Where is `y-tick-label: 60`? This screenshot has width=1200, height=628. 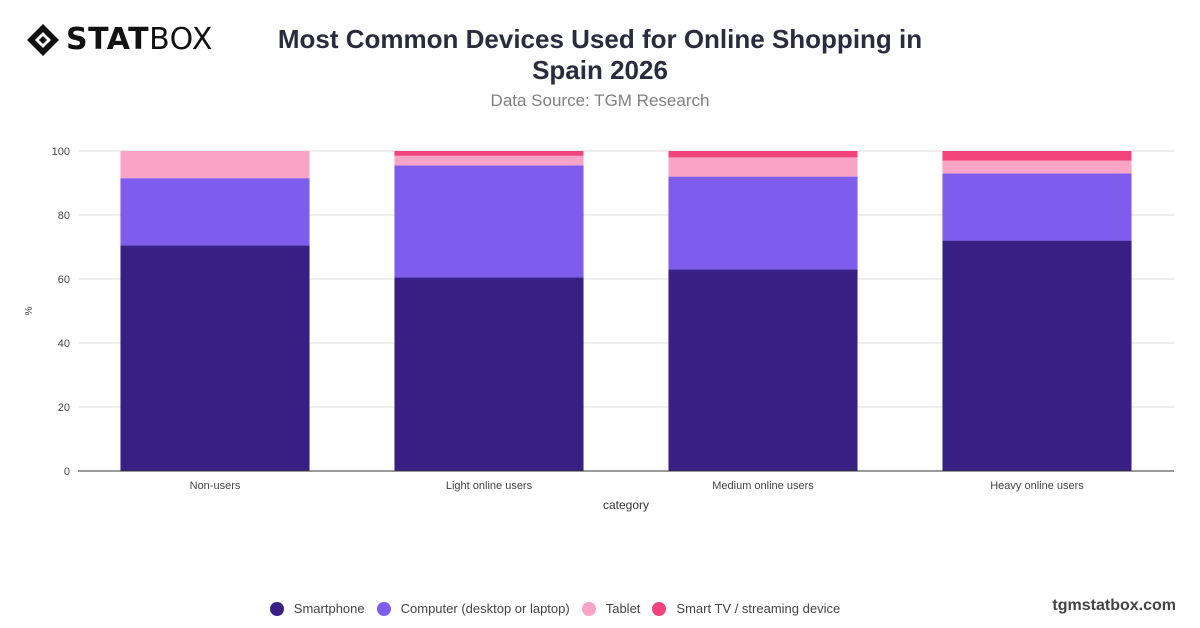 y-tick-label: 60 is located at coordinates (64, 280).